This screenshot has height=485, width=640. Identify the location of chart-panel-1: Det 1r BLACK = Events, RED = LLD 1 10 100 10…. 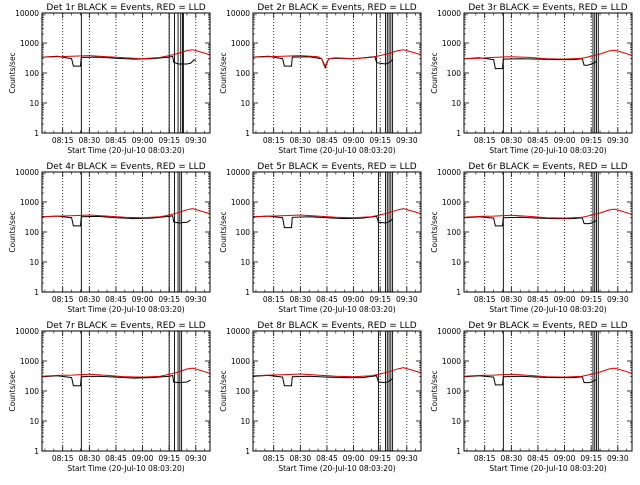
(109, 79).